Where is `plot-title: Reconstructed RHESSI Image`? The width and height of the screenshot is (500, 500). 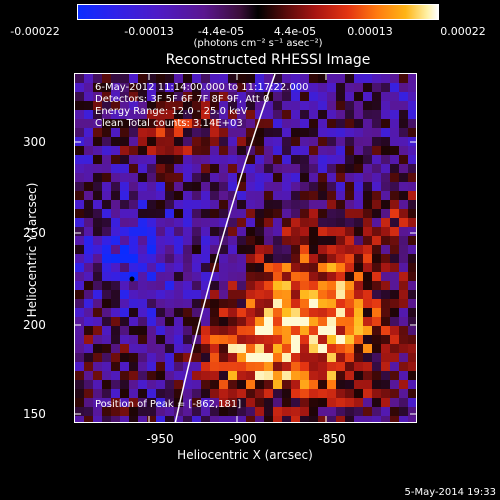 plot-title: Reconstructed RHESSI Image is located at coordinates (268, 60).